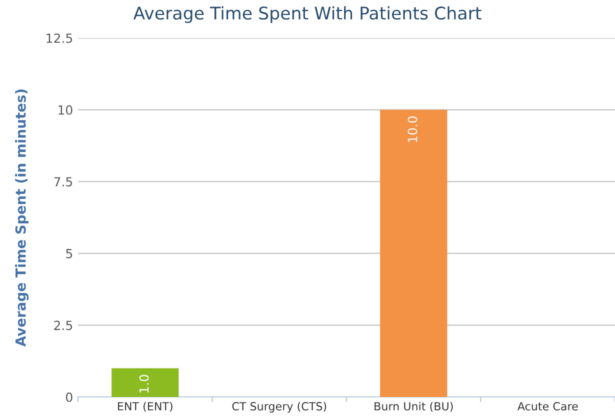  Describe the element at coordinates (413, 407) in the screenshot. I see `x-tick-label: Burn Unit (BU)` at that location.